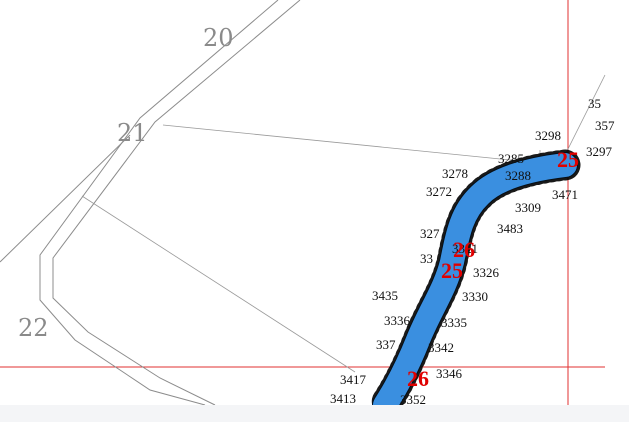 This screenshot has height=422, width=629. I want to click on point-label: 3335, so click(454, 322).